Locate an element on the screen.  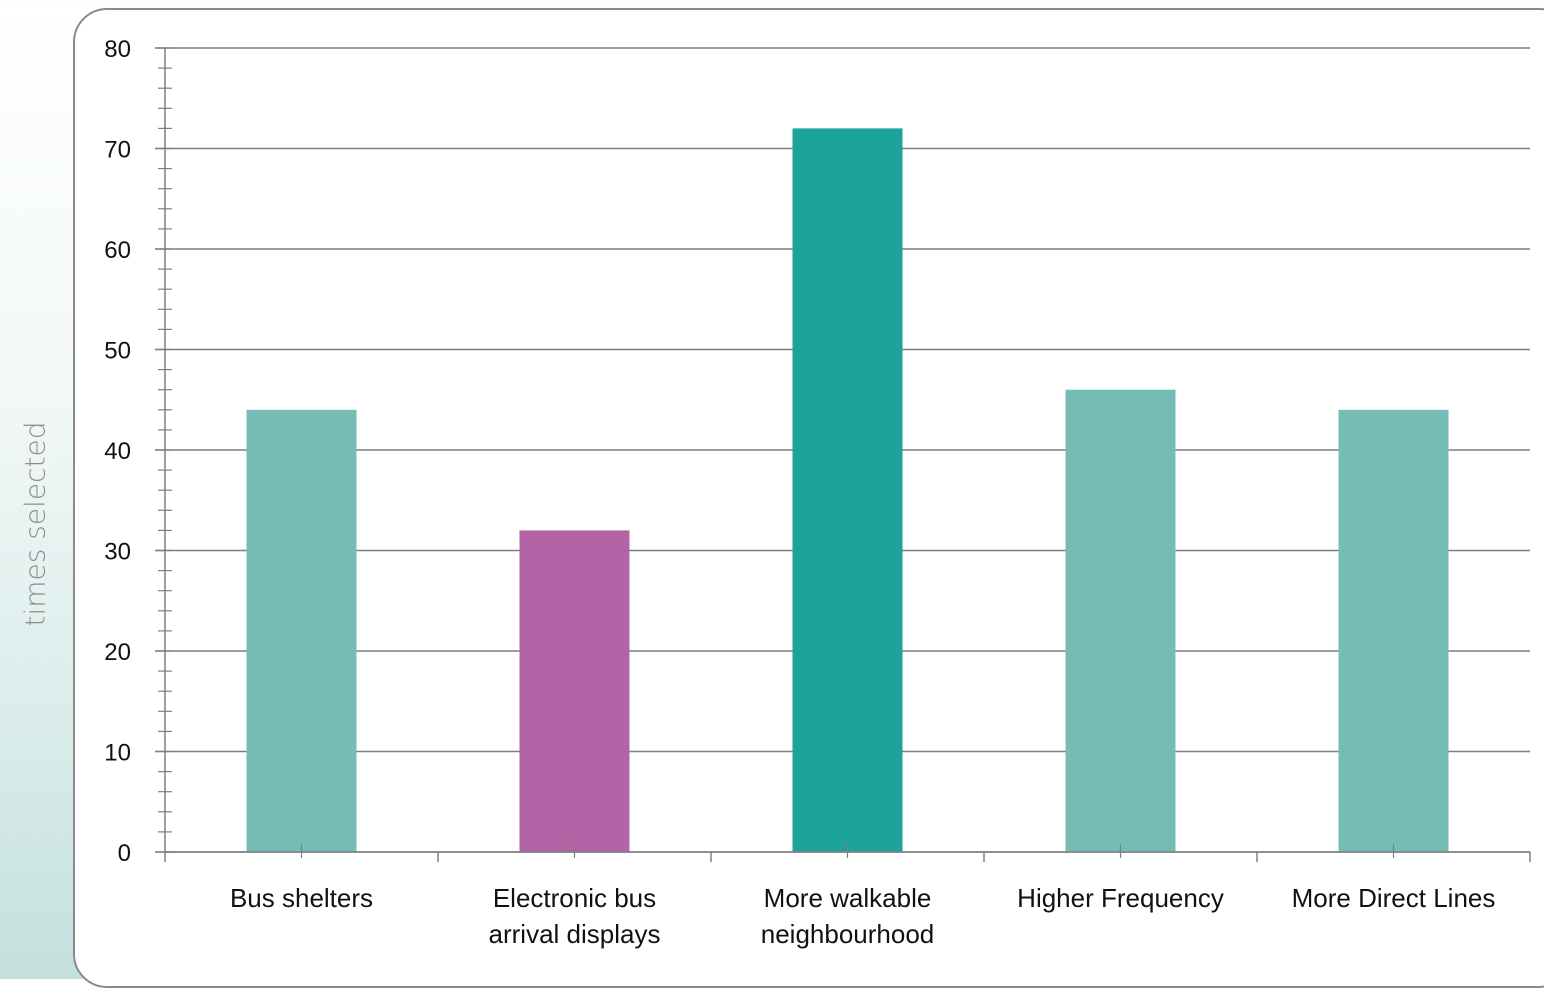
y-tick-label: 0 is located at coordinates (124, 853).